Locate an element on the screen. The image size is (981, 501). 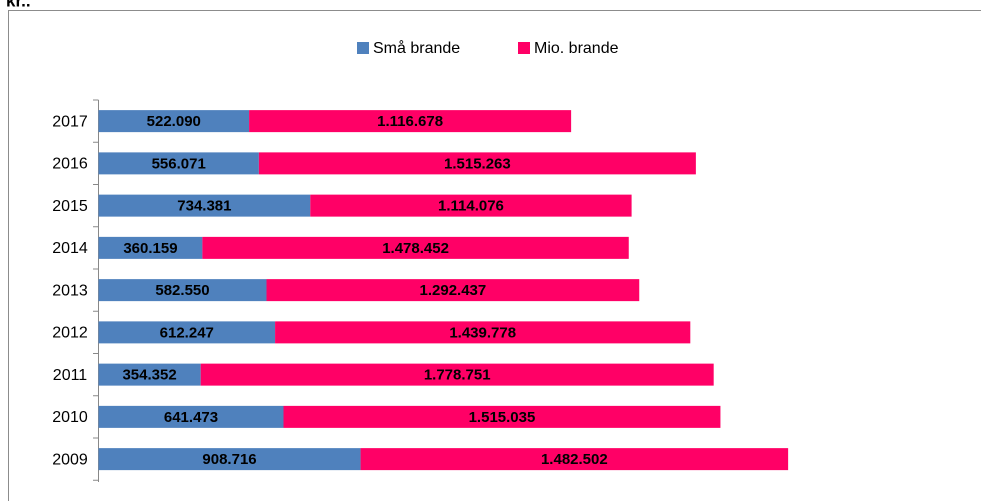
data-label: 1.515.035 is located at coordinates (502, 417).